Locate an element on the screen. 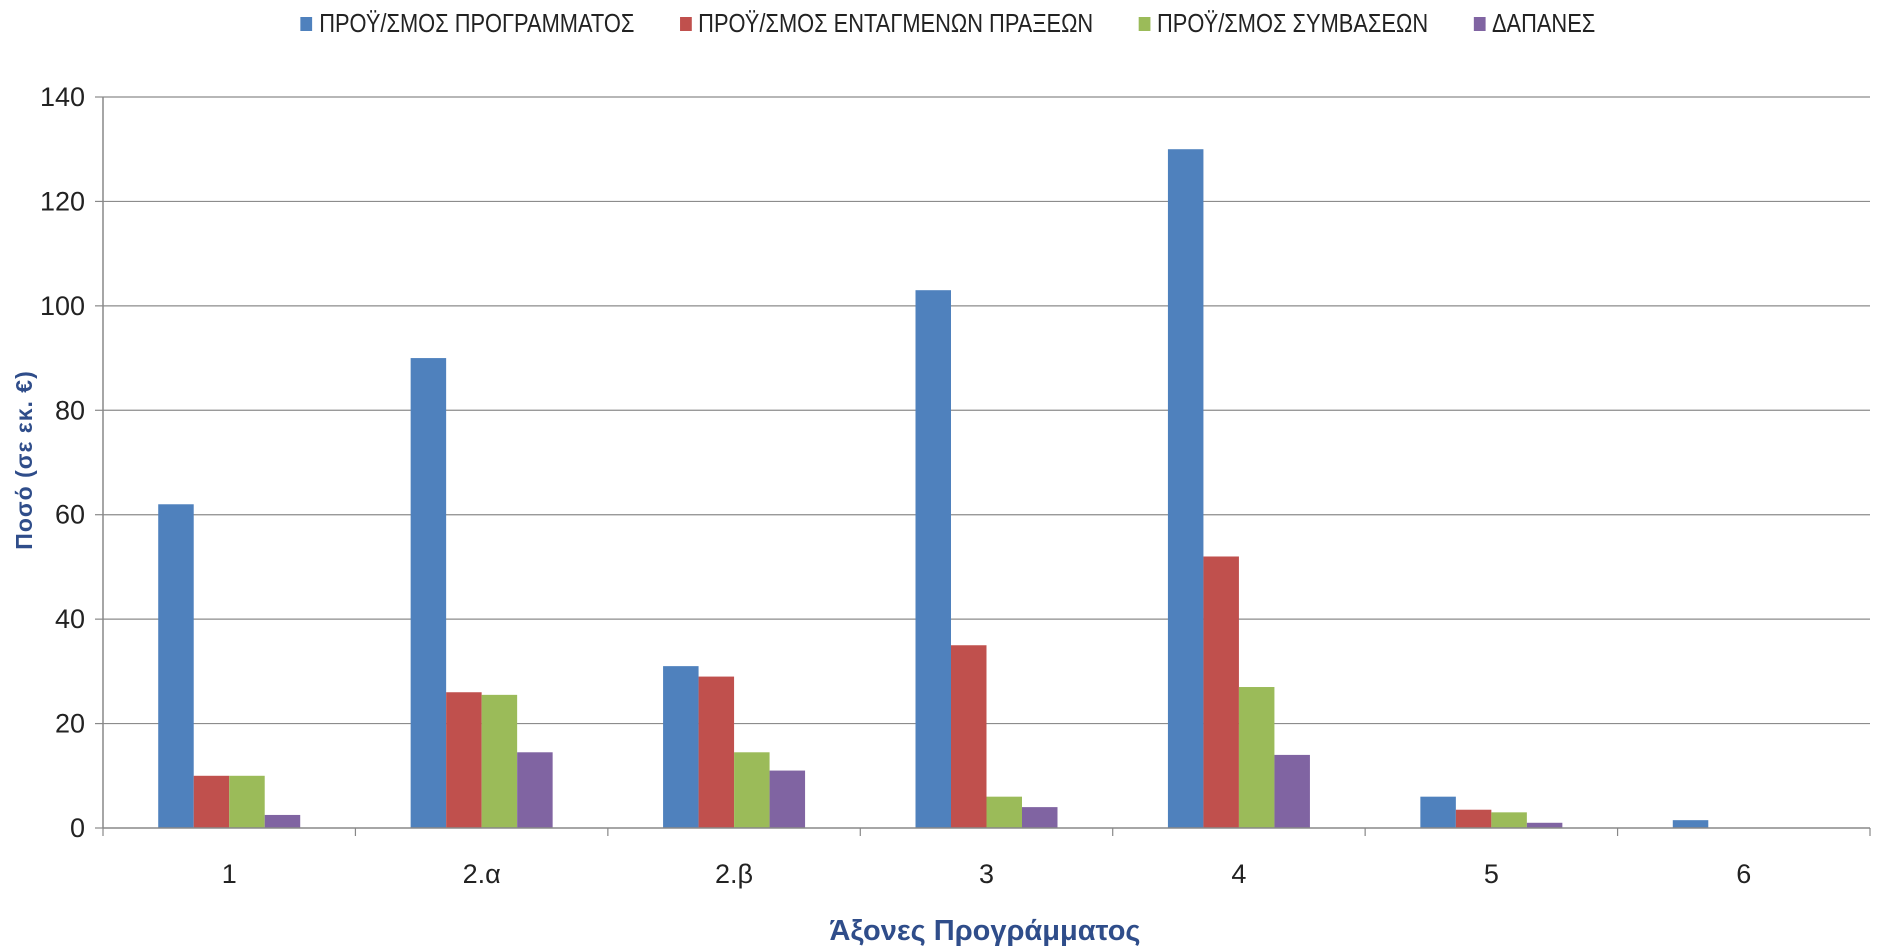 This screenshot has width=1896, height=948. y-axis-title: Ποσό (σε εκ. €) is located at coordinates (24, 460).